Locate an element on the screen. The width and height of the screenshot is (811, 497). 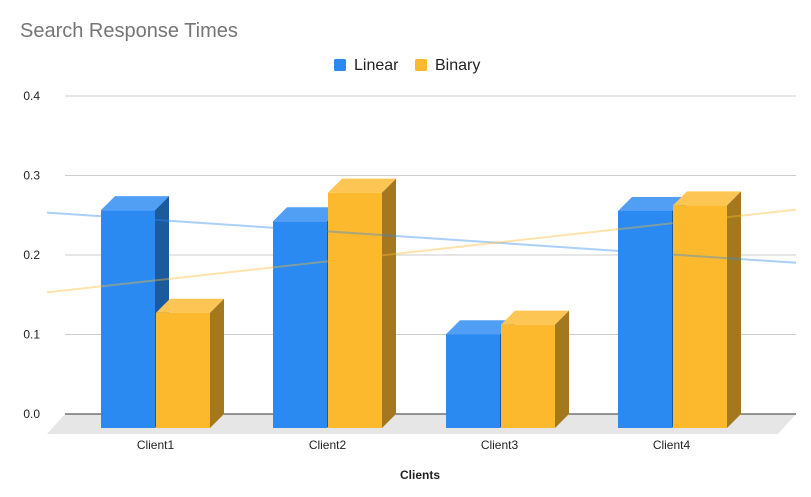
bar-binary-client3 is located at coordinates (535, 369).